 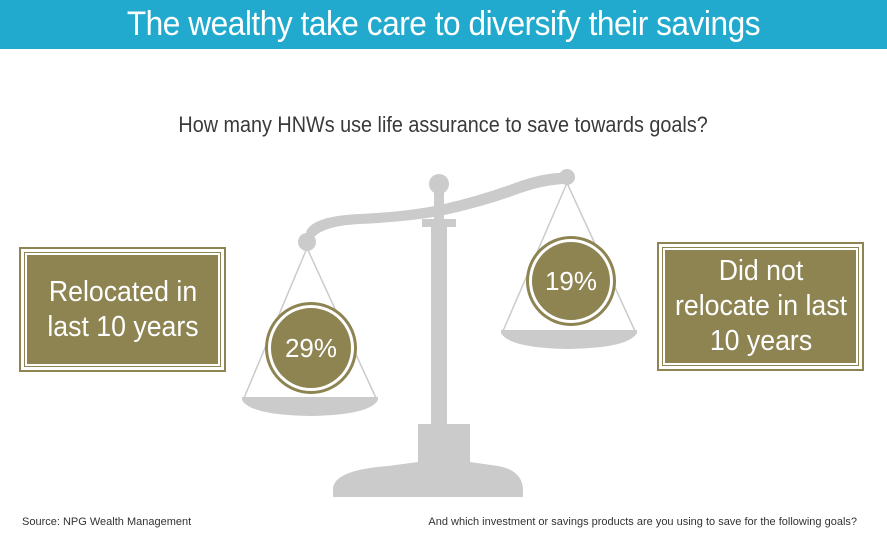 What do you see at coordinates (310, 406) in the screenshot?
I see `scale-left-pan` at bounding box center [310, 406].